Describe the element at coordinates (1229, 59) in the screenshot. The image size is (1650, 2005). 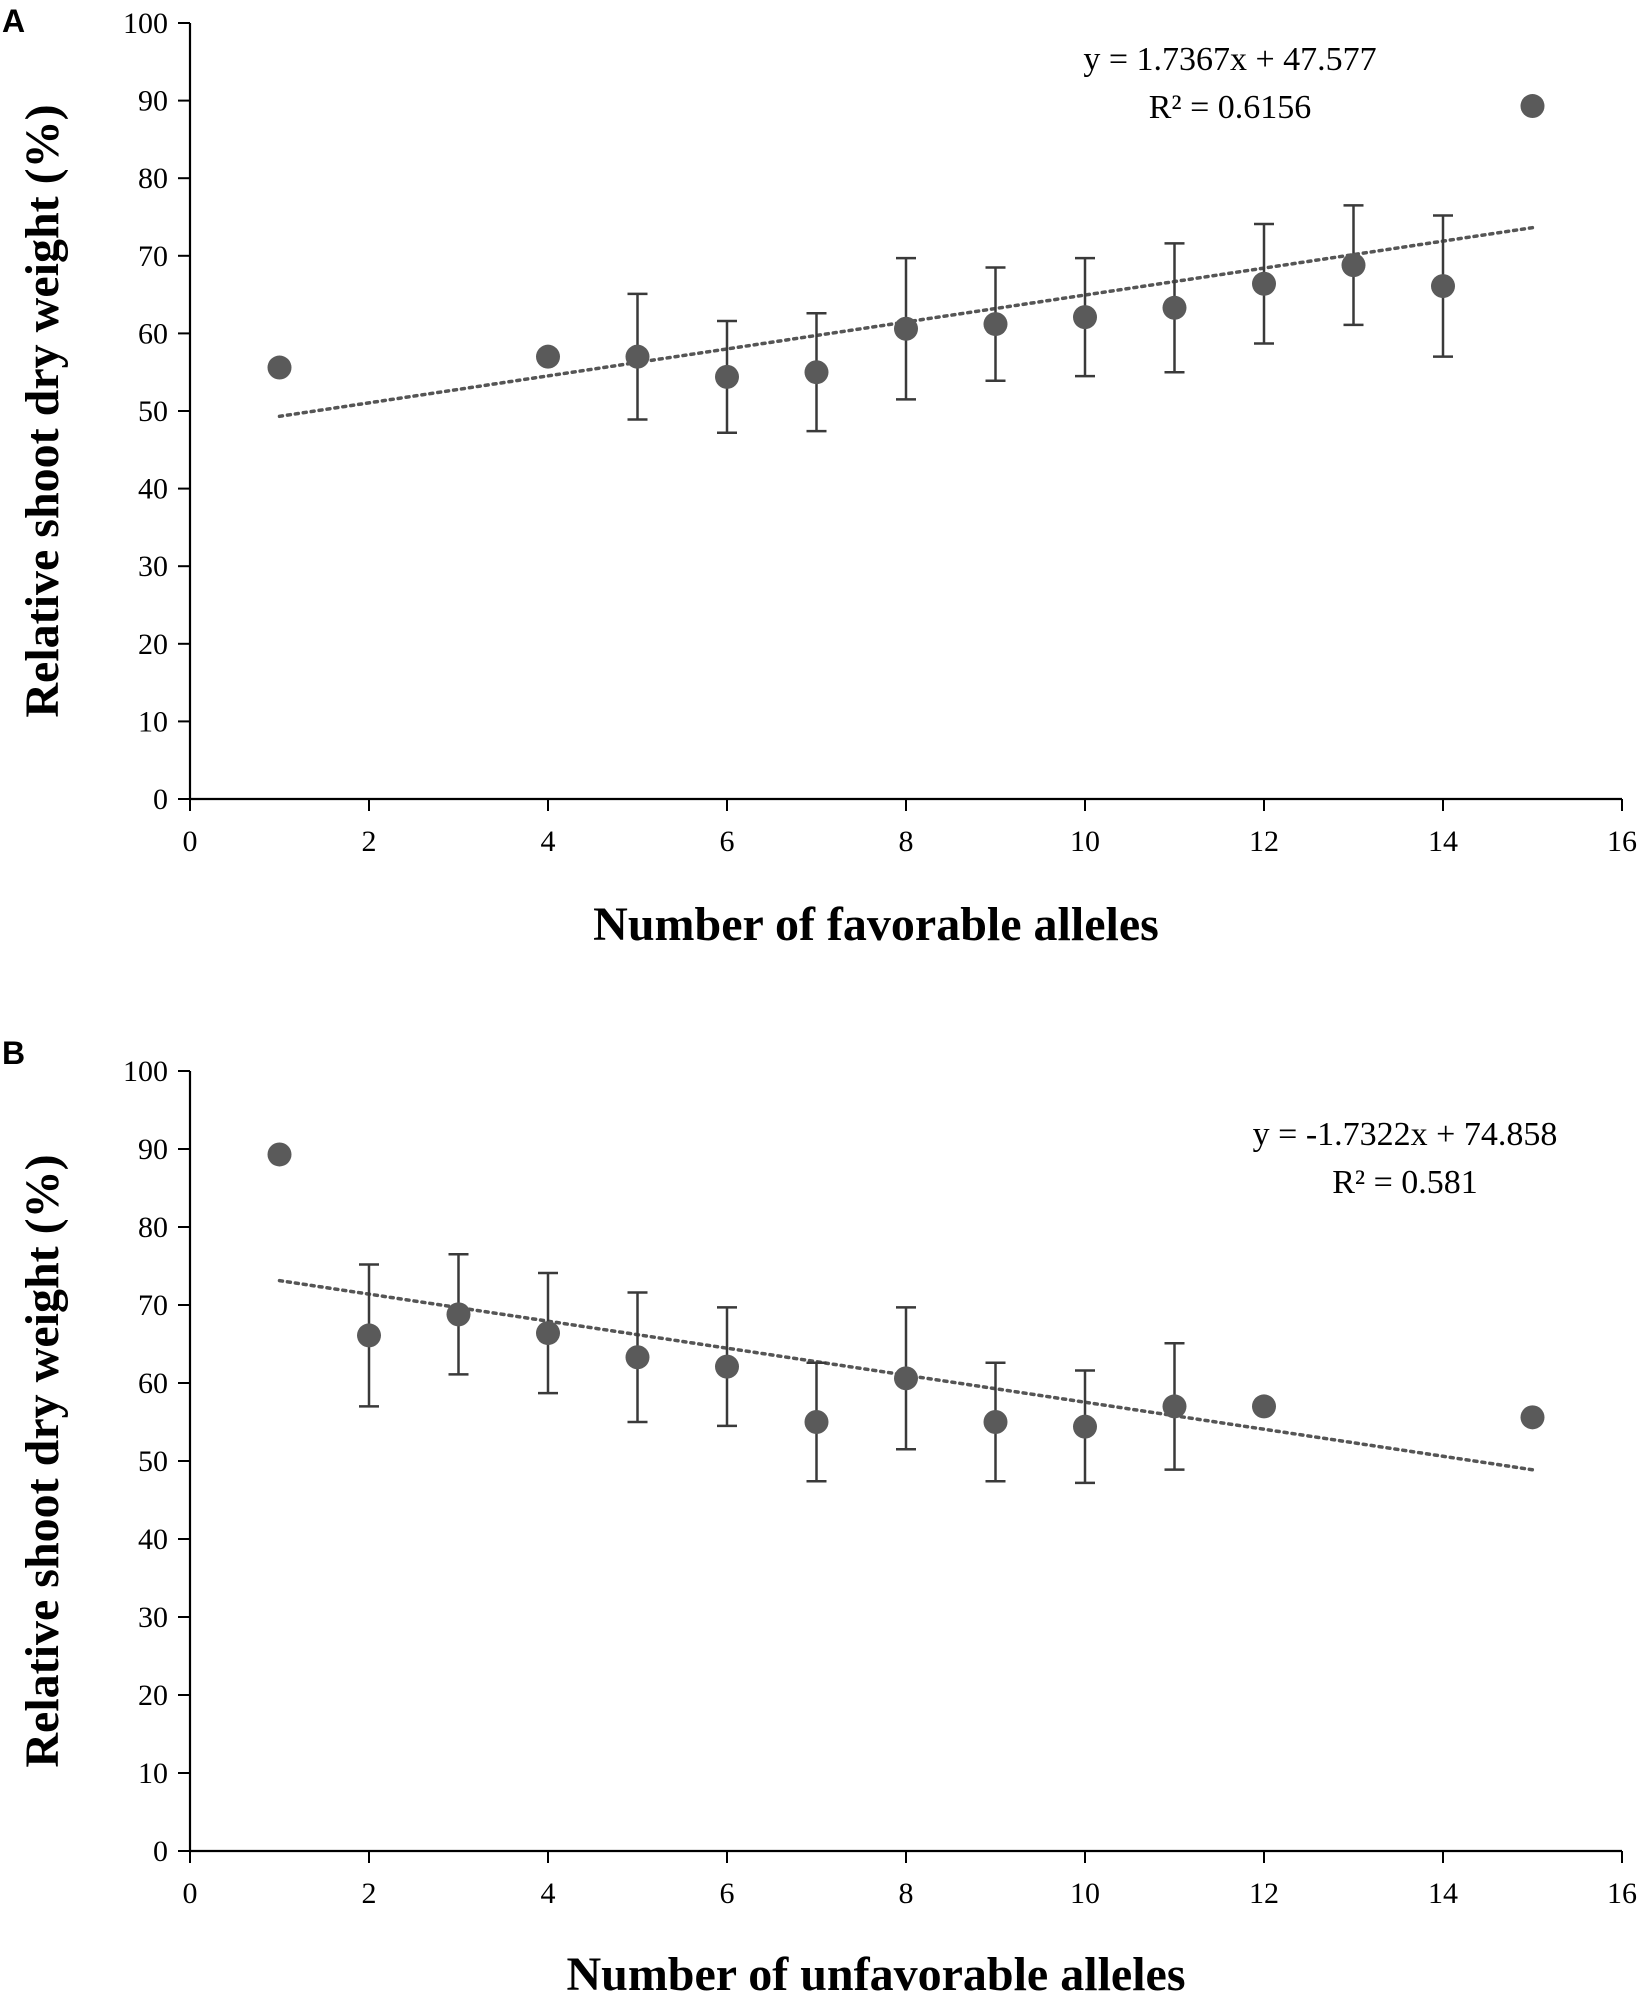
I see `trendline-equation: y = 1.7367x + 47.577` at that location.